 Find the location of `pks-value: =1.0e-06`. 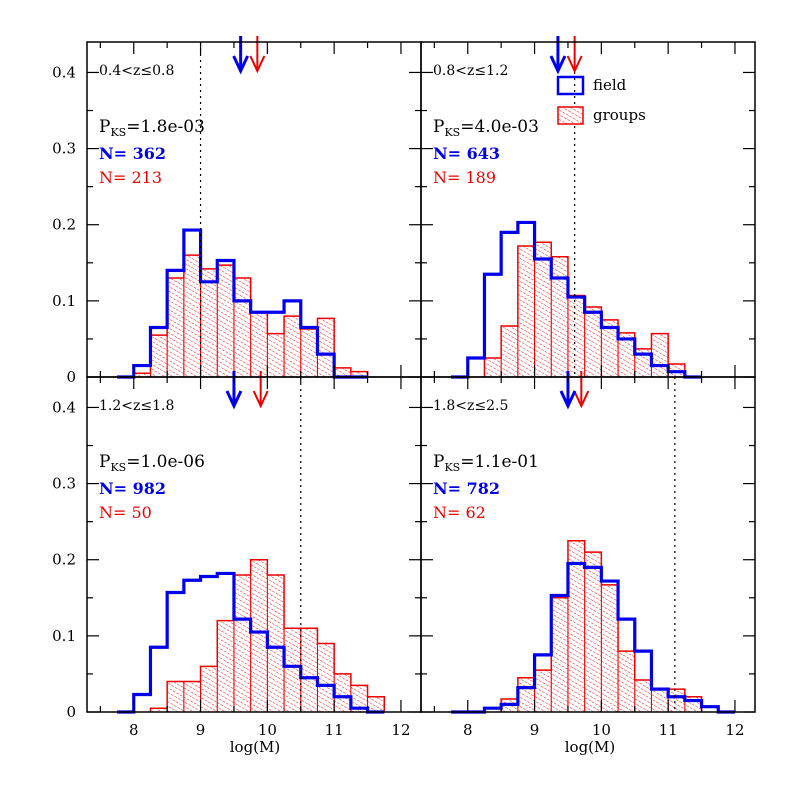

pks-value: =1.0e-06 is located at coordinates (165, 462).